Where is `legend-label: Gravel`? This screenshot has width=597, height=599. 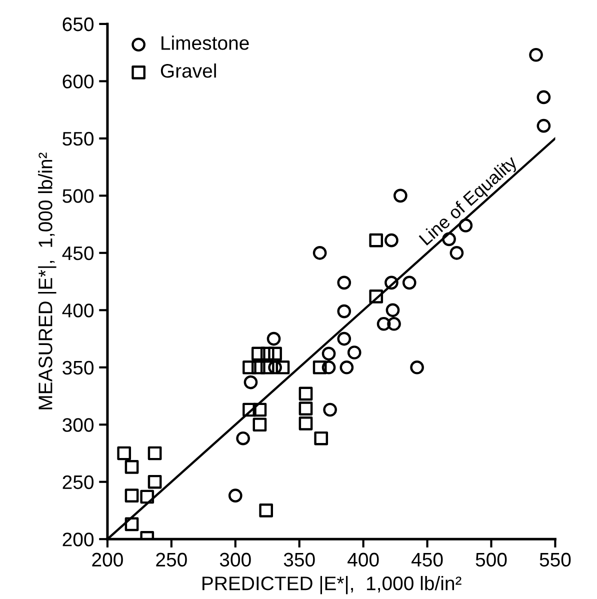
legend-label: Gravel is located at coordinates (188, 70).